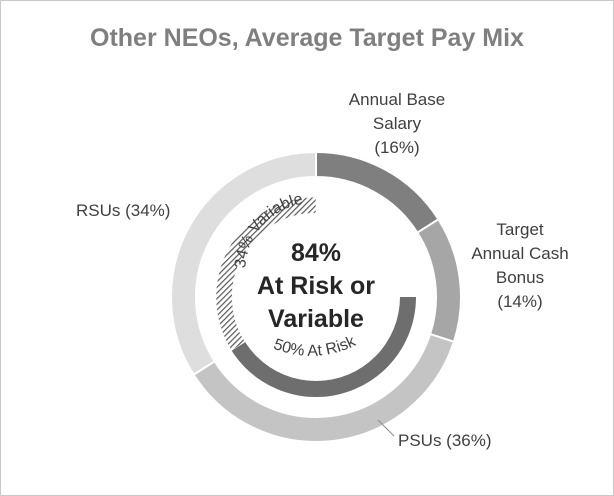  I want to click on psus-leader-line, so click(386, 428).